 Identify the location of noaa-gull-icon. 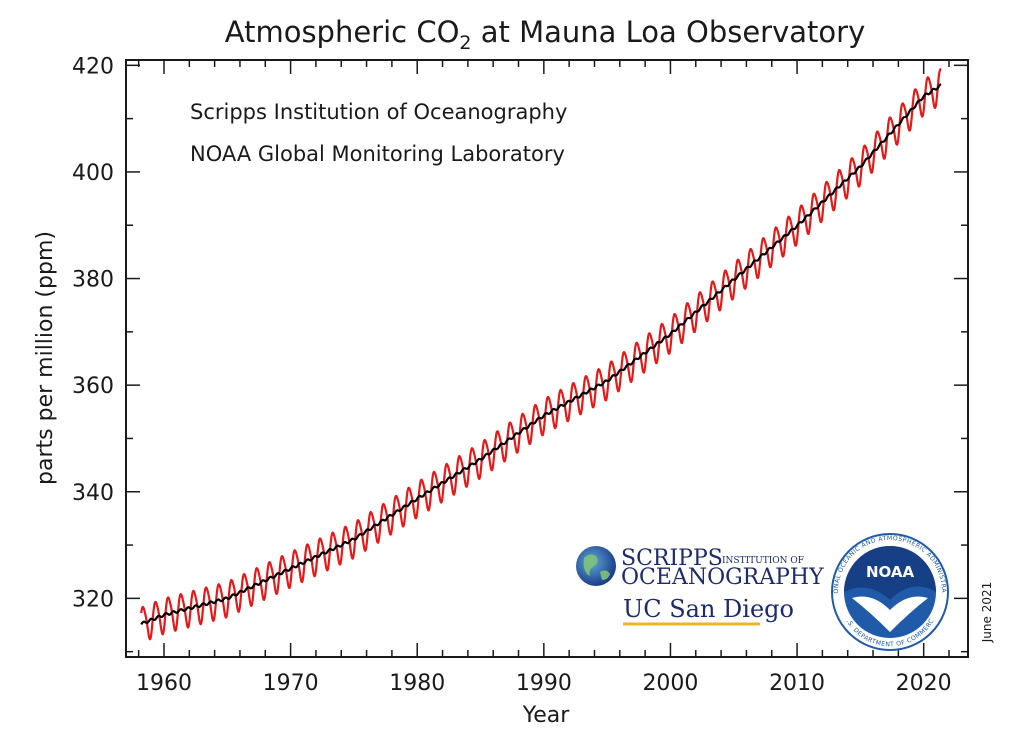
(890, 614).